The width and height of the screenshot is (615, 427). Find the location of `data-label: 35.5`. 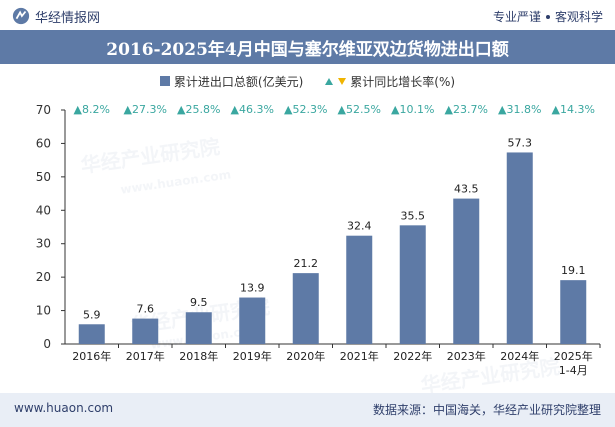

data-label: 35.5 is located at coordinates (413, 215).